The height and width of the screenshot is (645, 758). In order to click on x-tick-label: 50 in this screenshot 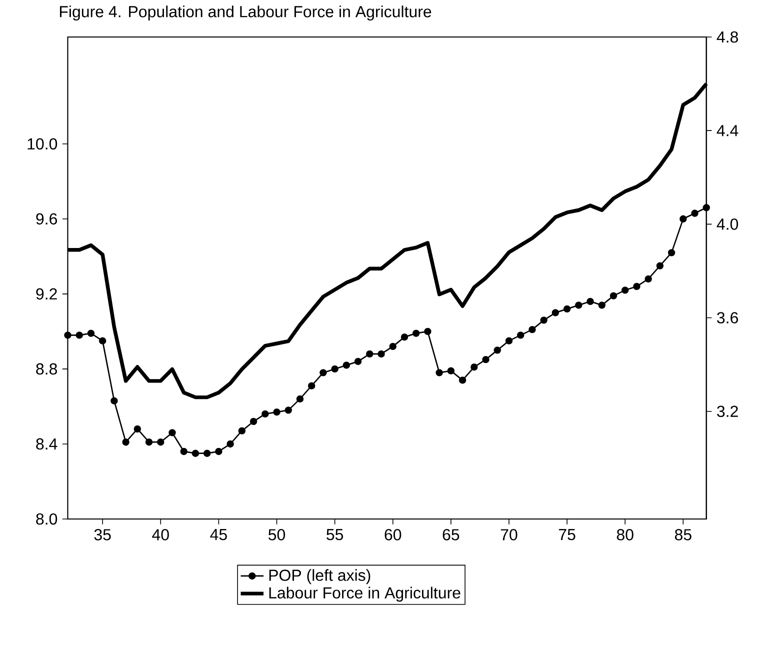, I will do `click(277, 534)`.